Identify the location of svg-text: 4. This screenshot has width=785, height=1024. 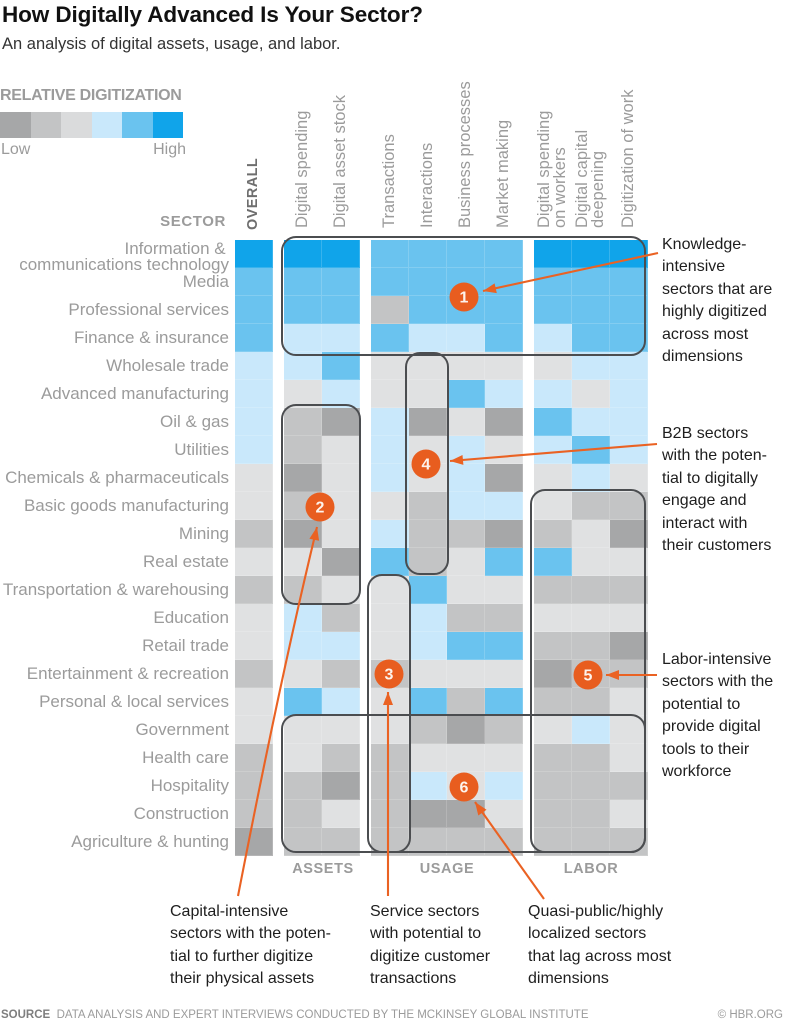
(426, 465).